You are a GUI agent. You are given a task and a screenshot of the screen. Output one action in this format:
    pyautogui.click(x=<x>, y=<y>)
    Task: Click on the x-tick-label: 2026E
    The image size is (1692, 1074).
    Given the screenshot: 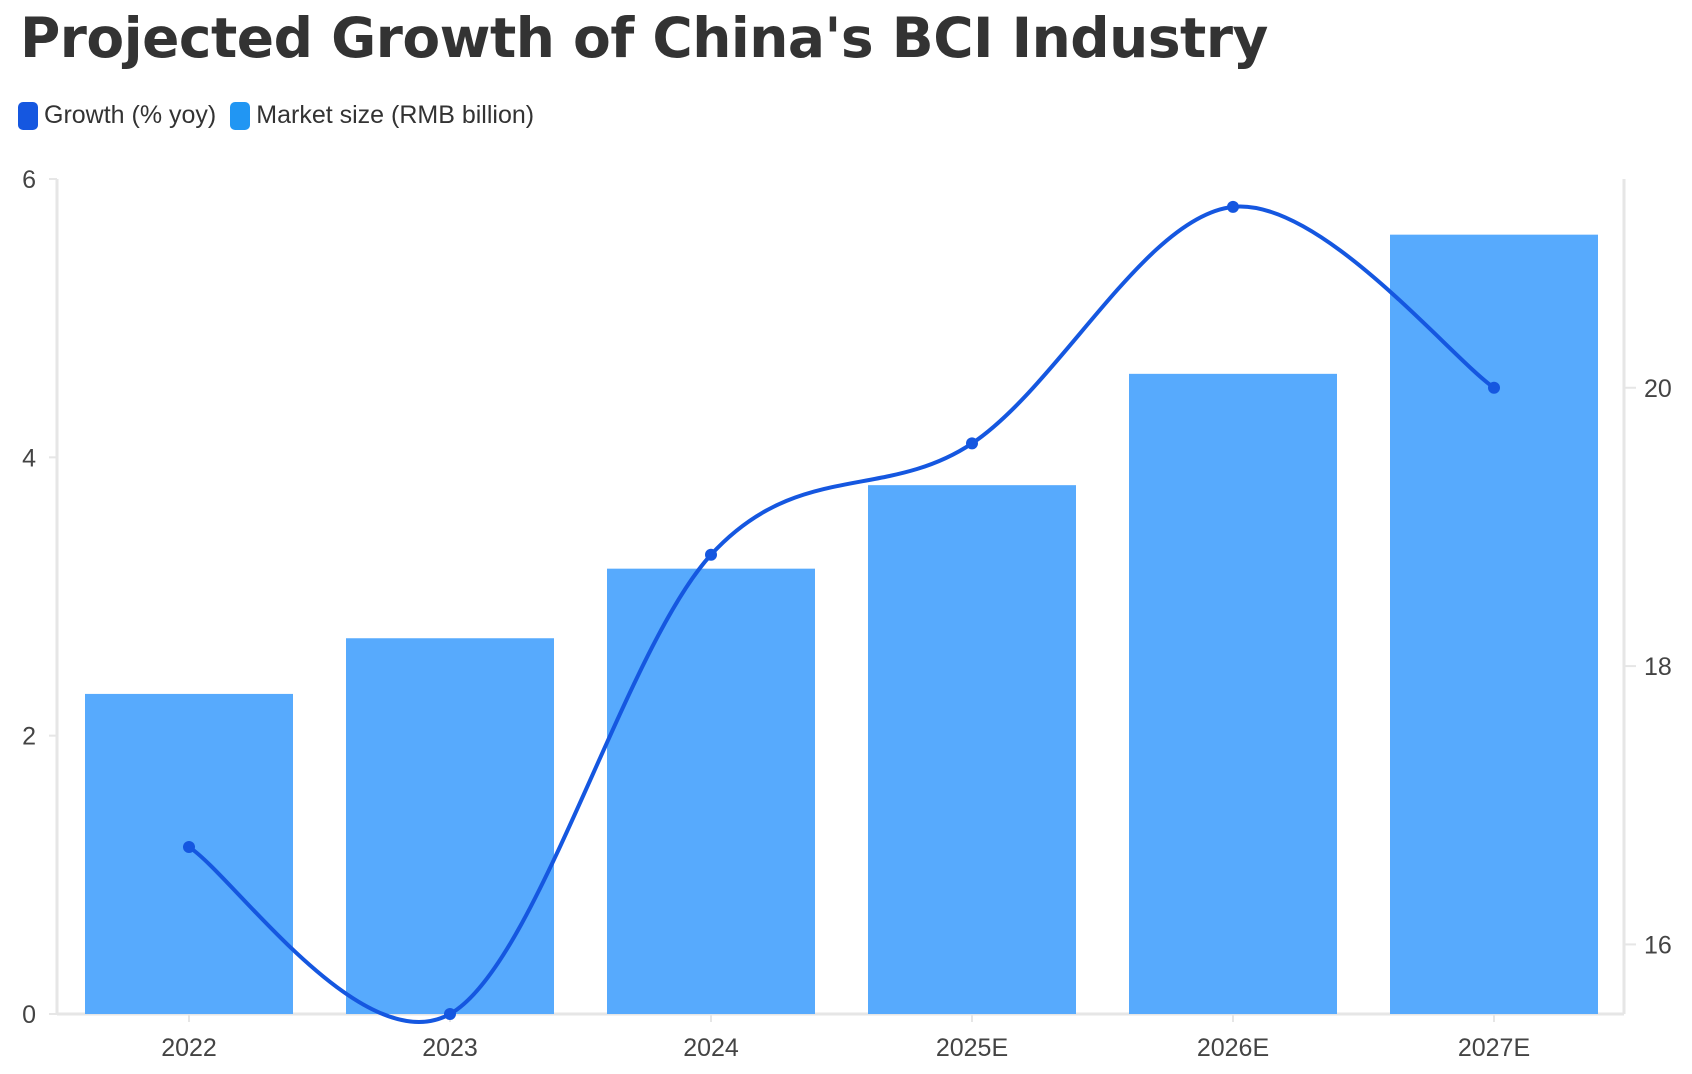 What is the action you would take?
    pyautogui.click(x=1233, y=1048)
    